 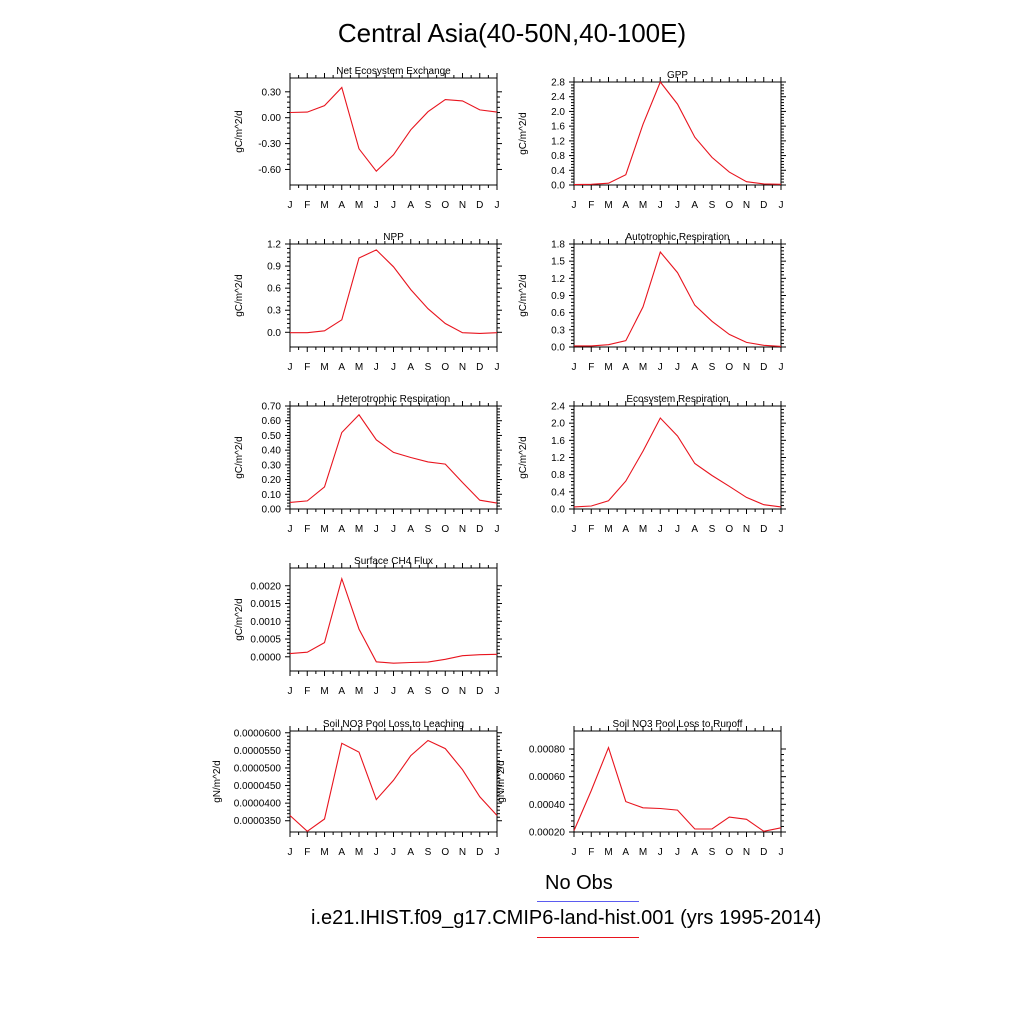 I want to click on chart-title: Surface CH4 Flux, so click(x=393, y=561).